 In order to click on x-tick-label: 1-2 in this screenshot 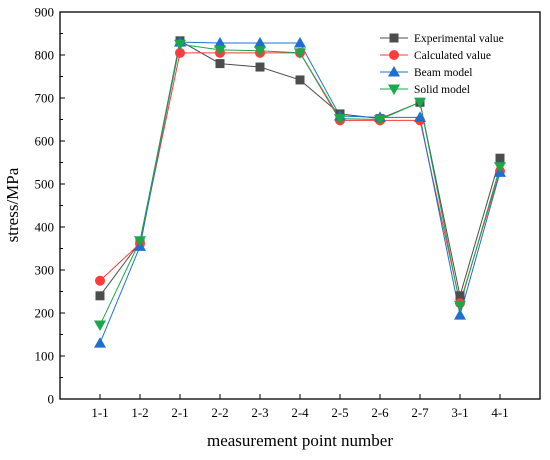, I will do `click(139, 412)`.